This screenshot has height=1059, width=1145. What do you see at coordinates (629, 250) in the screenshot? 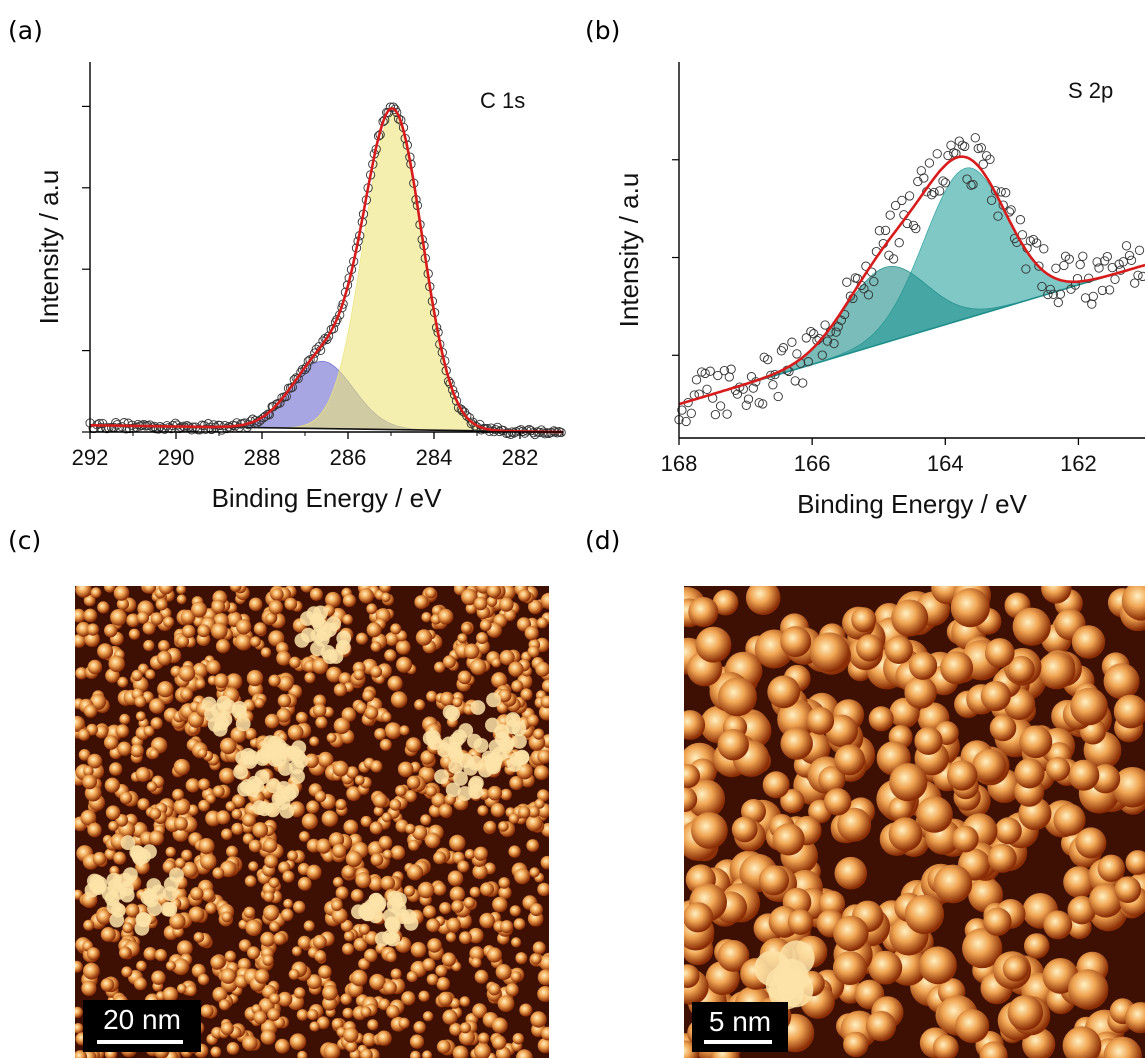
I see `y-axis-label: Intensity / a.u` at bounding box center [629, 250].